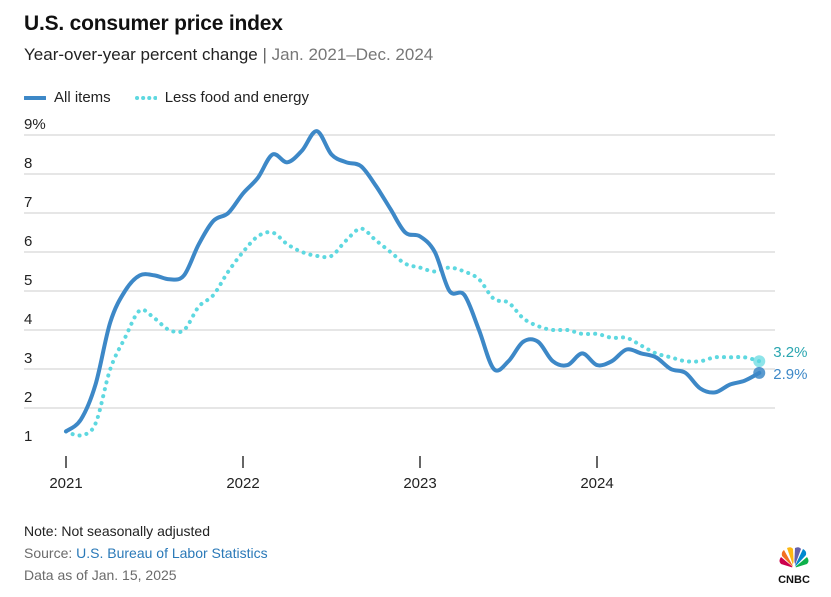  What do you see at coordinates (794, 557) in the screenshot?
I see `nbc-peacock-icon` at bounding box center [794, 557].